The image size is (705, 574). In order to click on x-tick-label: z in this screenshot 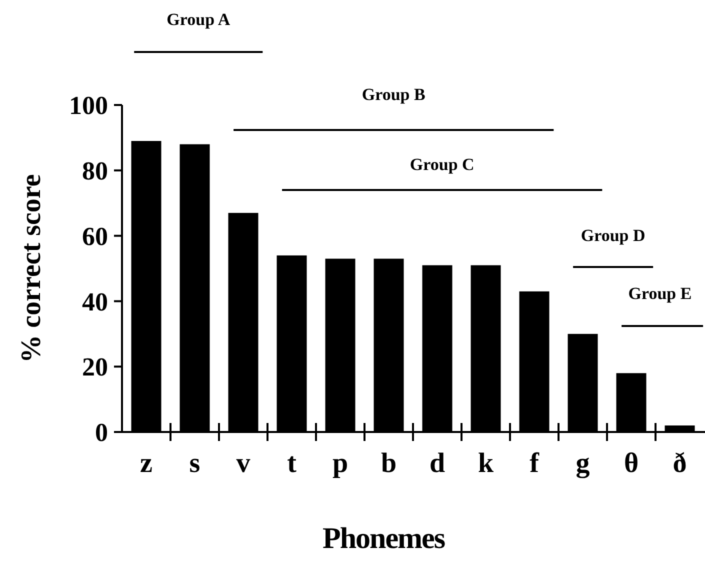, I will do `click(146, 463)`.